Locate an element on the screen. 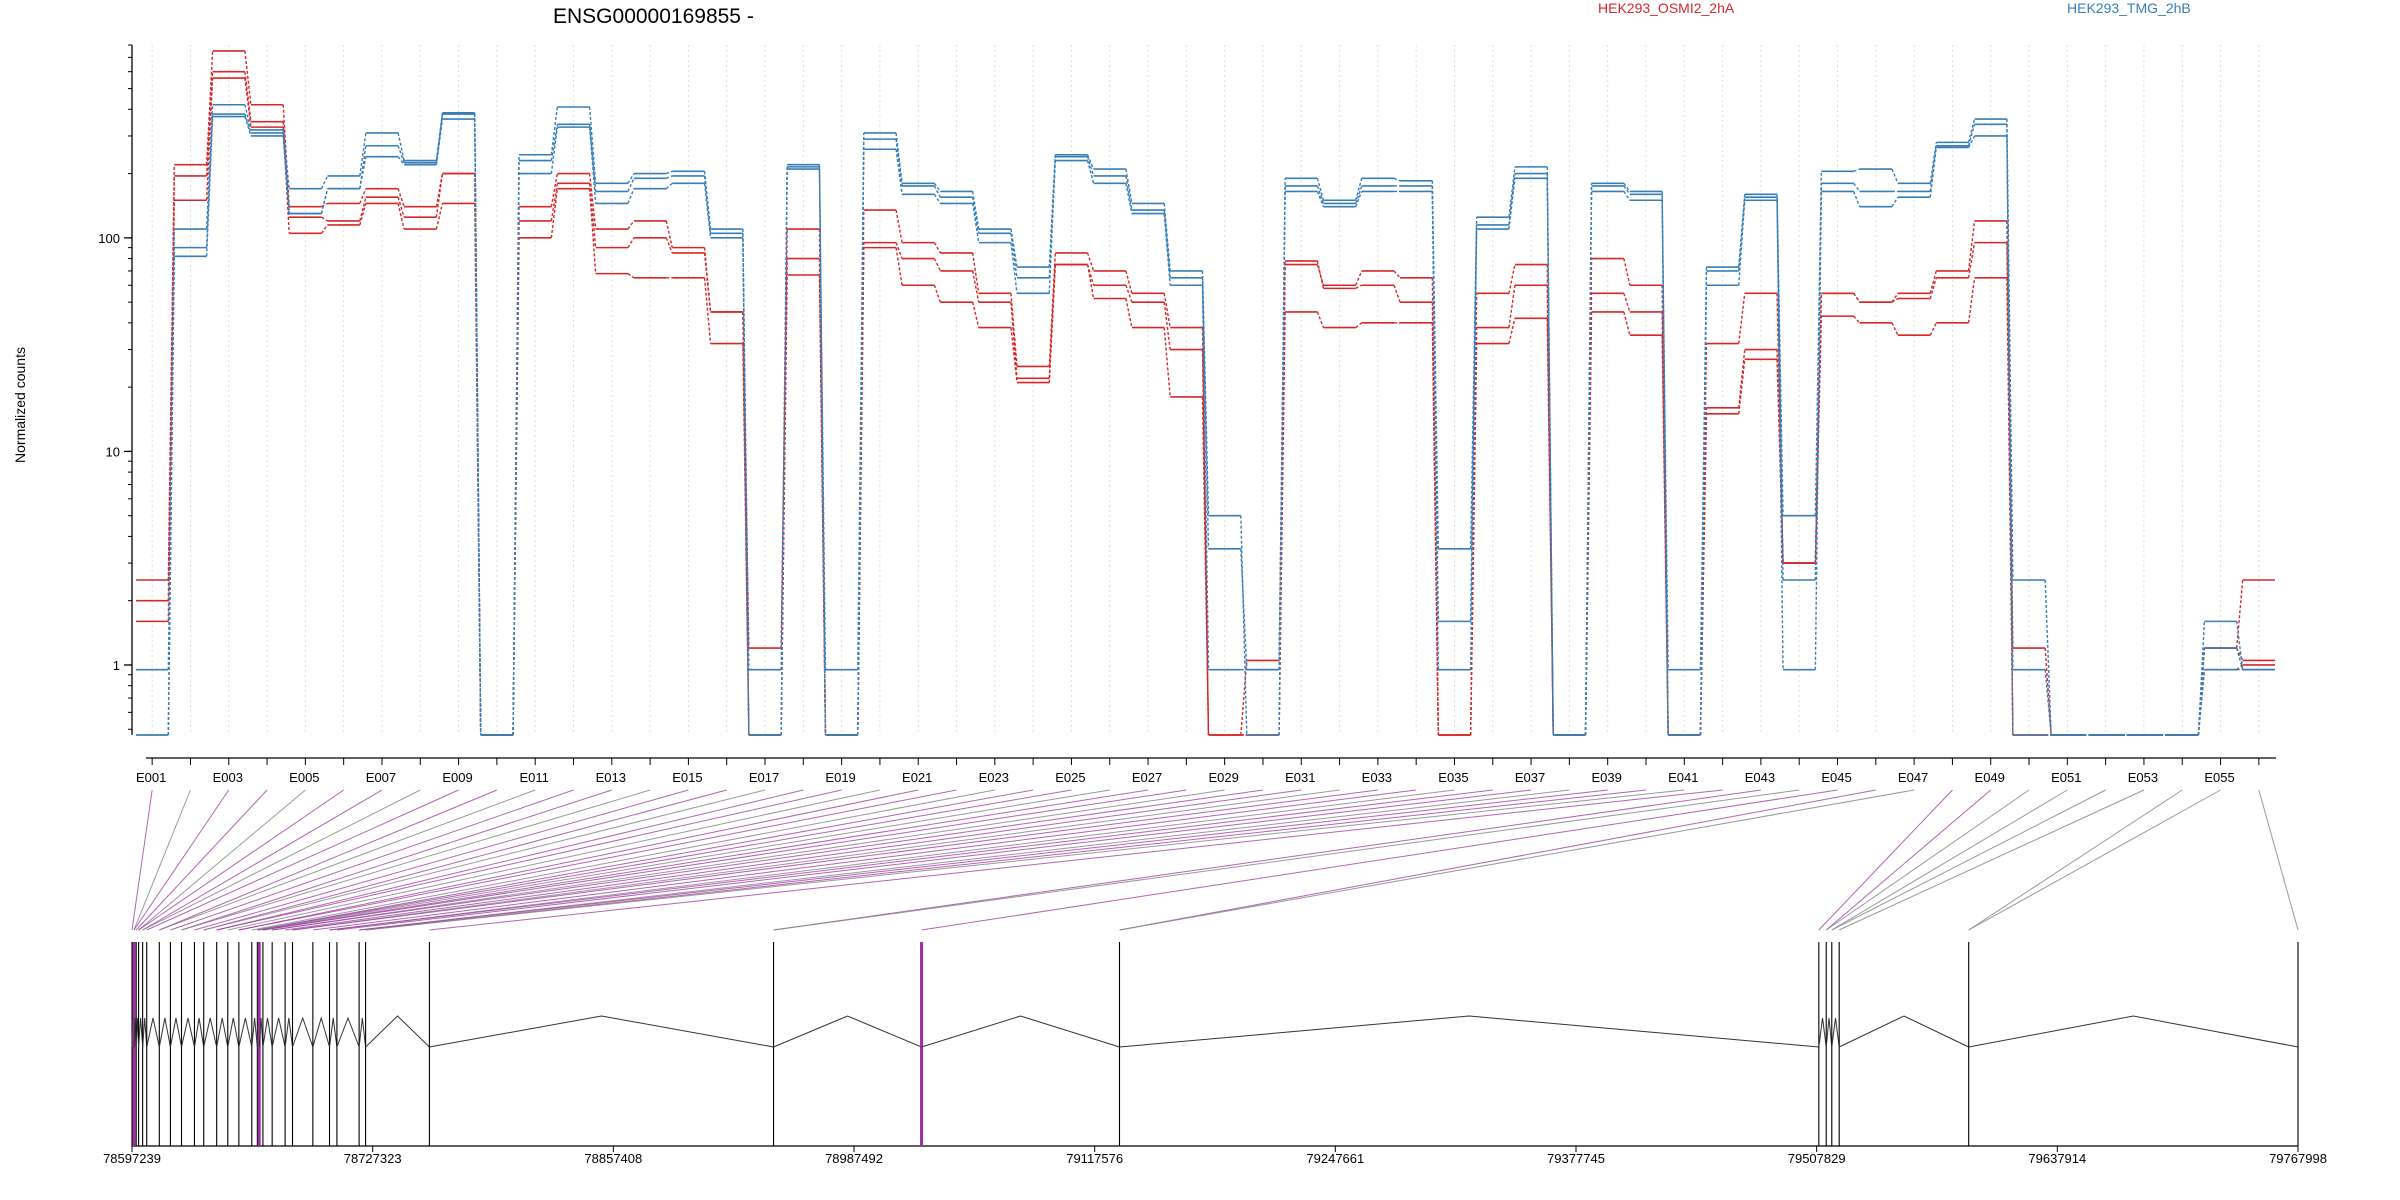  y-tick-label: 100 is located at coordinates (109, 238).